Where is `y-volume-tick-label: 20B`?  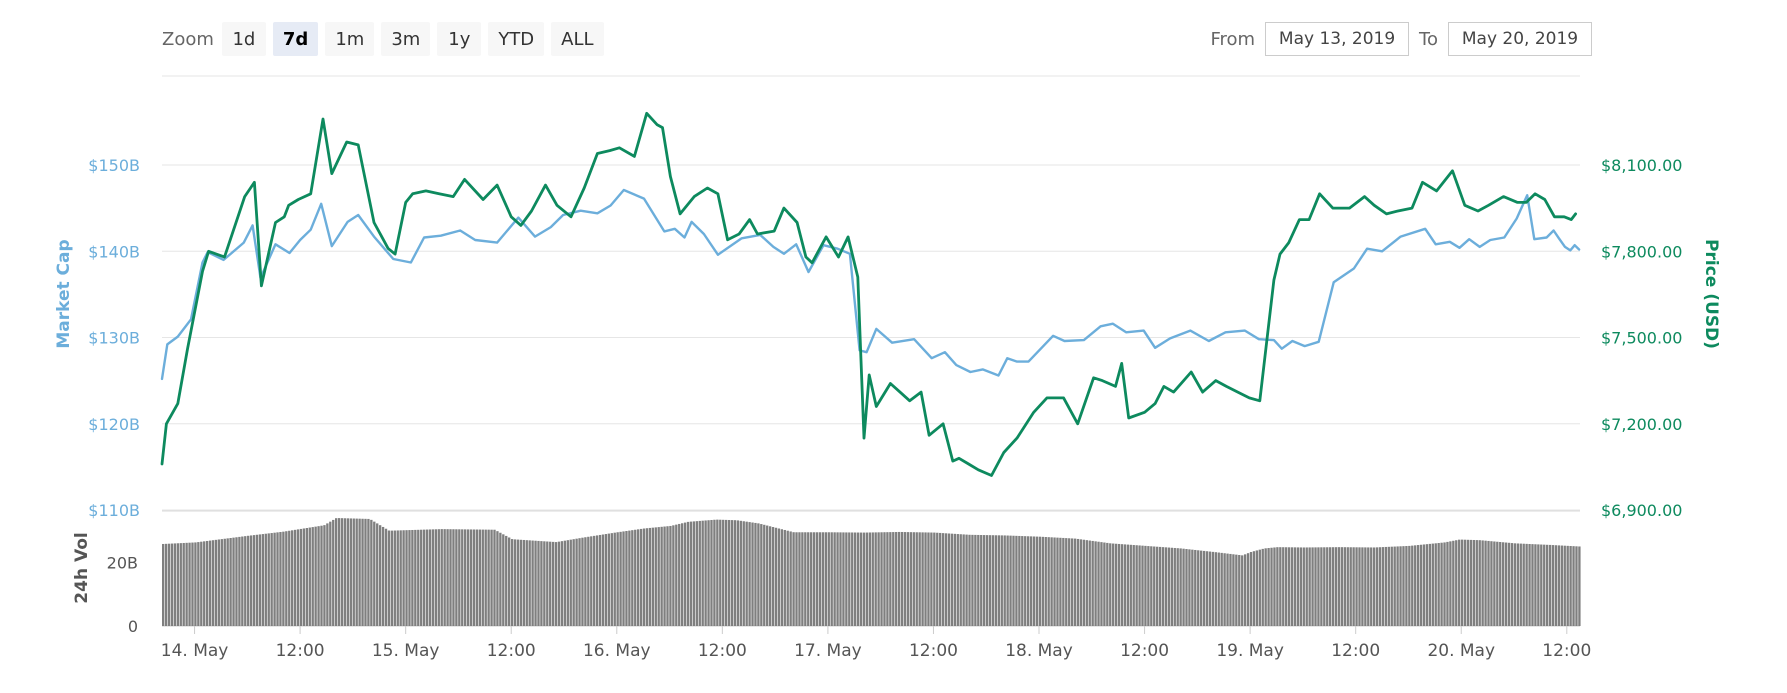 y-volume-tick-label: 20B is located at coordinates (122, 563).